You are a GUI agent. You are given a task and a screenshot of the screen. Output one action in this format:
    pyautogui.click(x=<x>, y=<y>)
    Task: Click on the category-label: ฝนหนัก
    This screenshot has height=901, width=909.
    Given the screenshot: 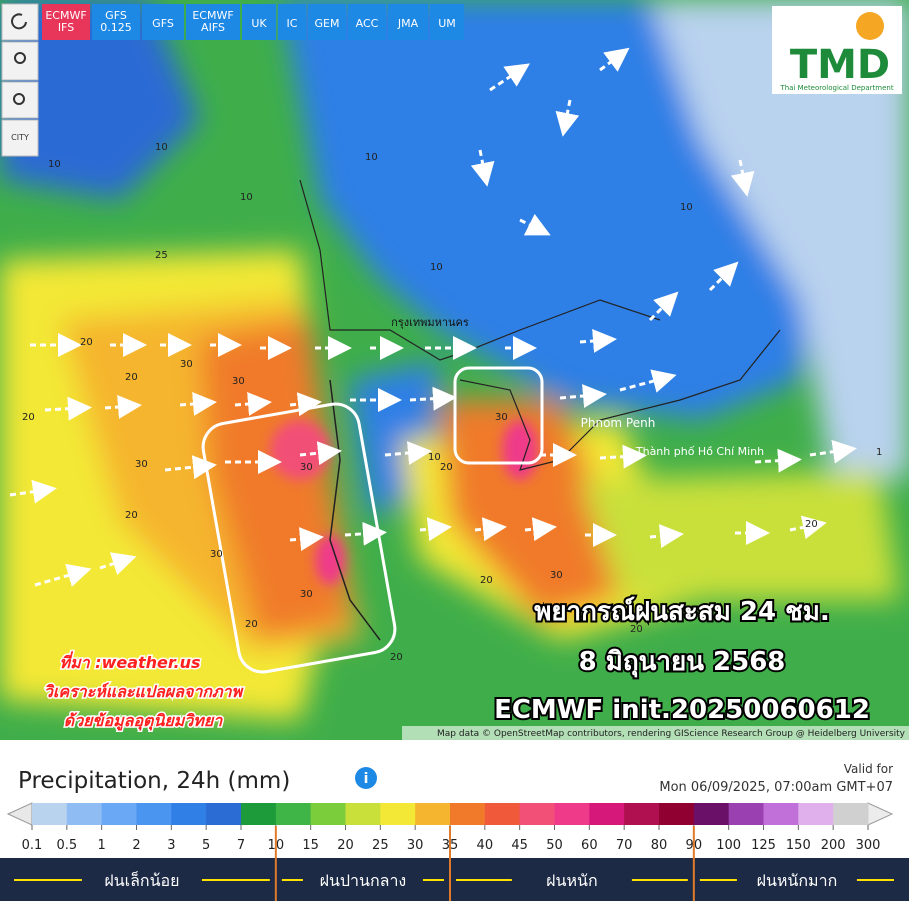 What is the action you would take?
    pyautogui.click(x=571, y=880)
    